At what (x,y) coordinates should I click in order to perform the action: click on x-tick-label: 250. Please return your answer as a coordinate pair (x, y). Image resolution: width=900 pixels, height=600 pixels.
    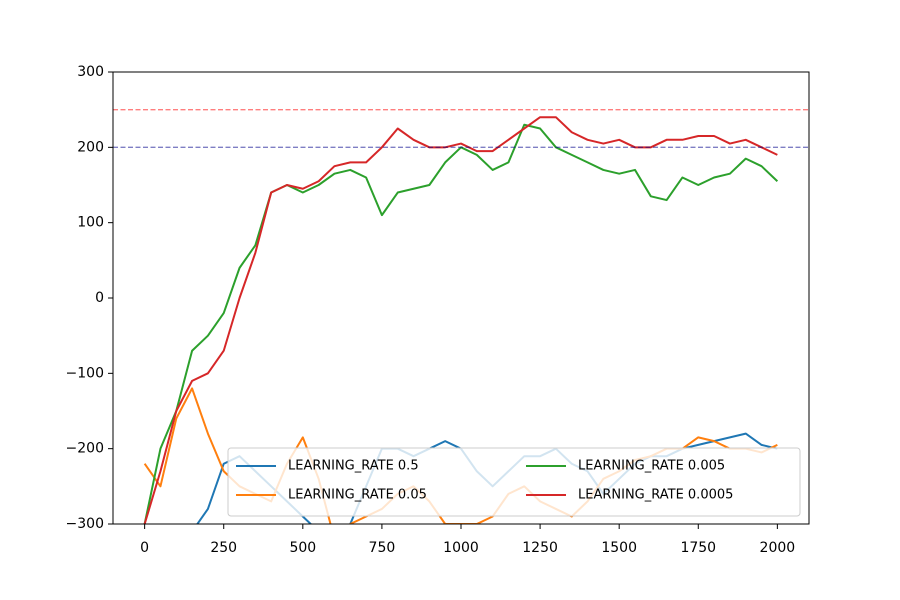
    Looking at the image, I should click on (223, 548).